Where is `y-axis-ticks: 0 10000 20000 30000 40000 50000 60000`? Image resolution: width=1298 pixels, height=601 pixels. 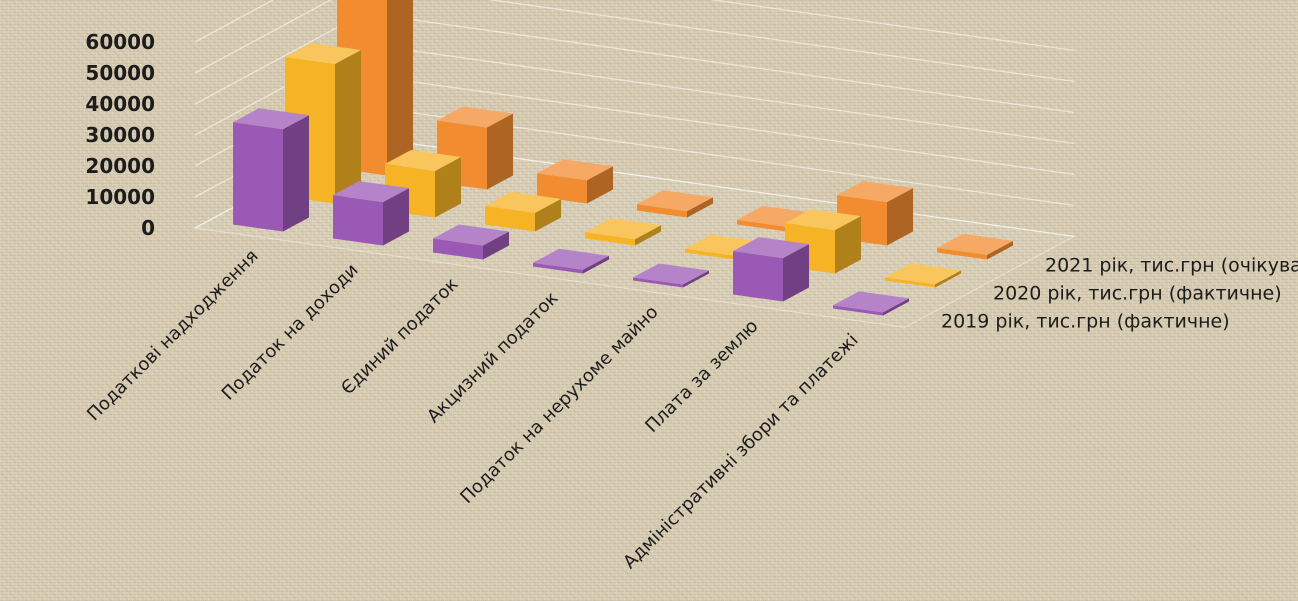
y-axis-ticks: 0 10000 20000 30000 40000 50000 60000 is located at coordinates (120, 135).